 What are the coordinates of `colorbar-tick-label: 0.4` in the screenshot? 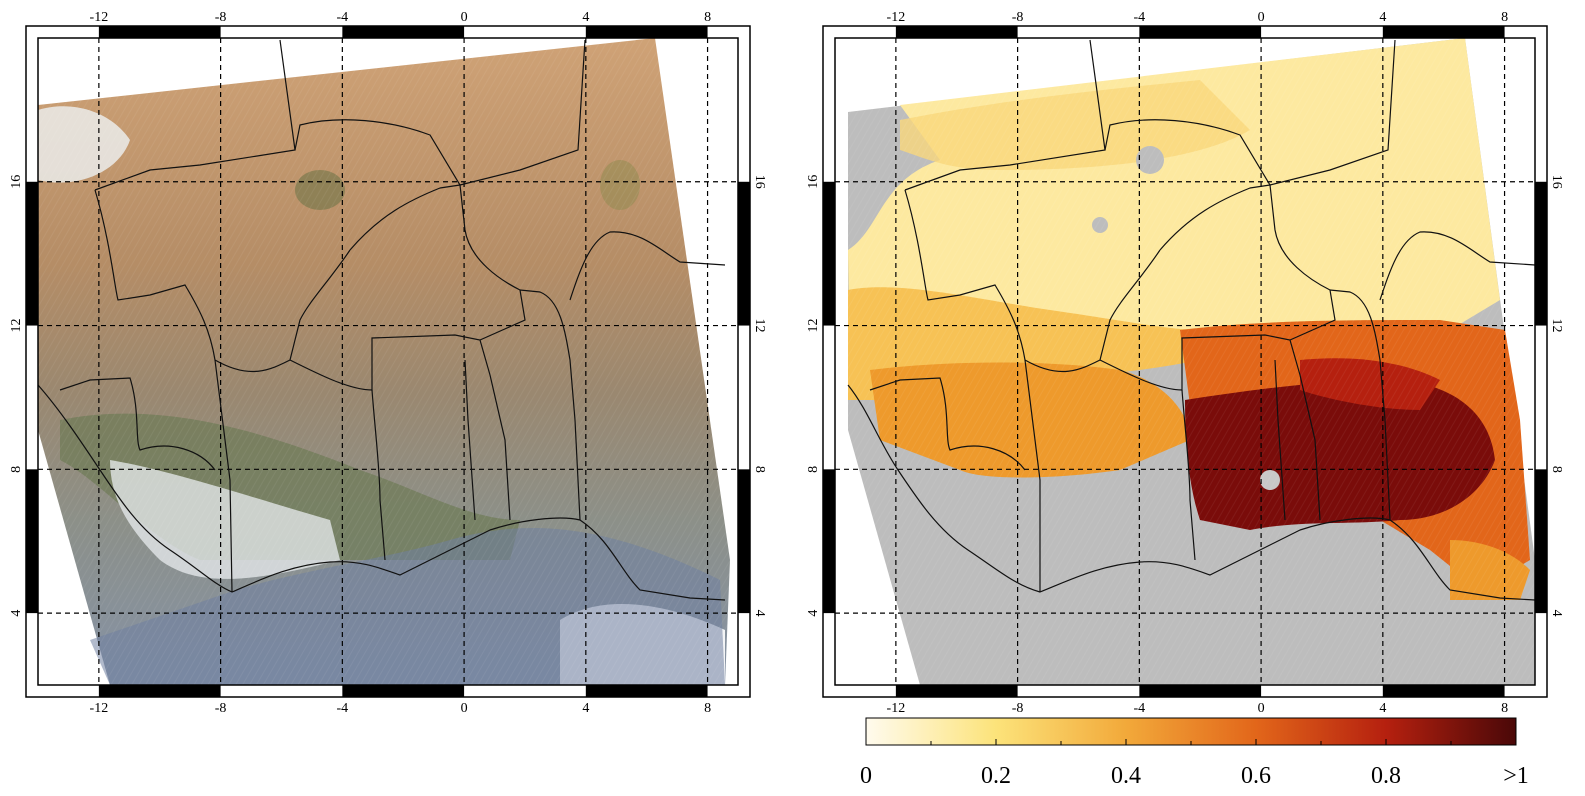 It's located at (1126, 776).